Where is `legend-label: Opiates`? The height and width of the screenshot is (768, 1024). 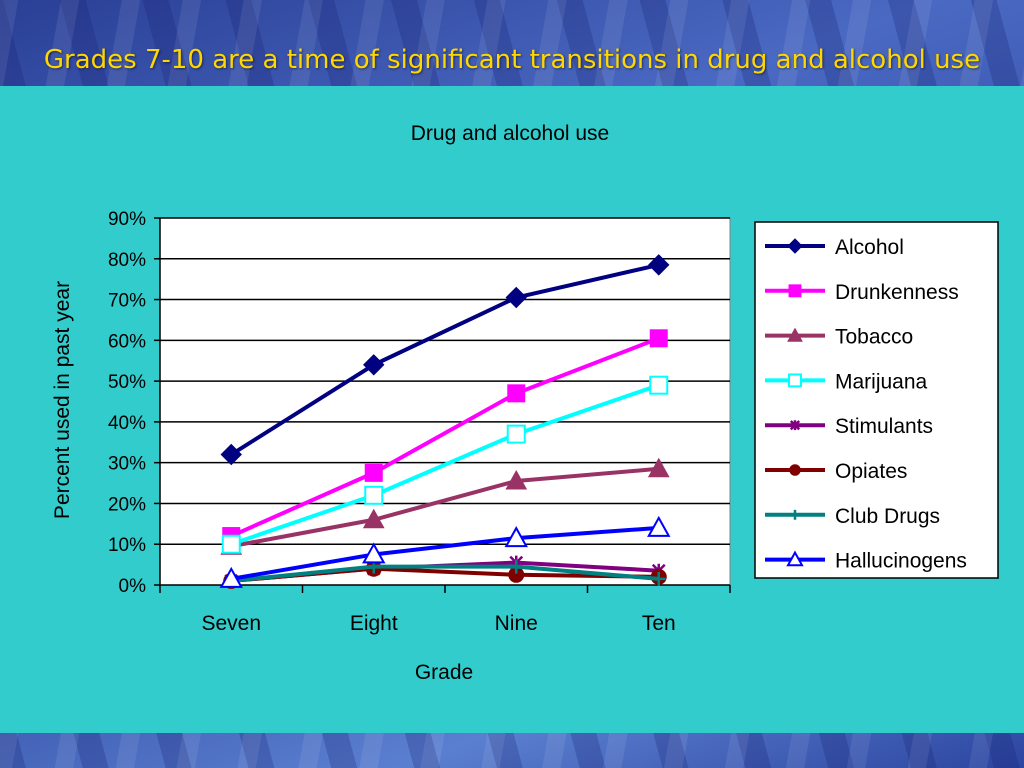
legend-label: Opiates is located at coordinates (871, 471).